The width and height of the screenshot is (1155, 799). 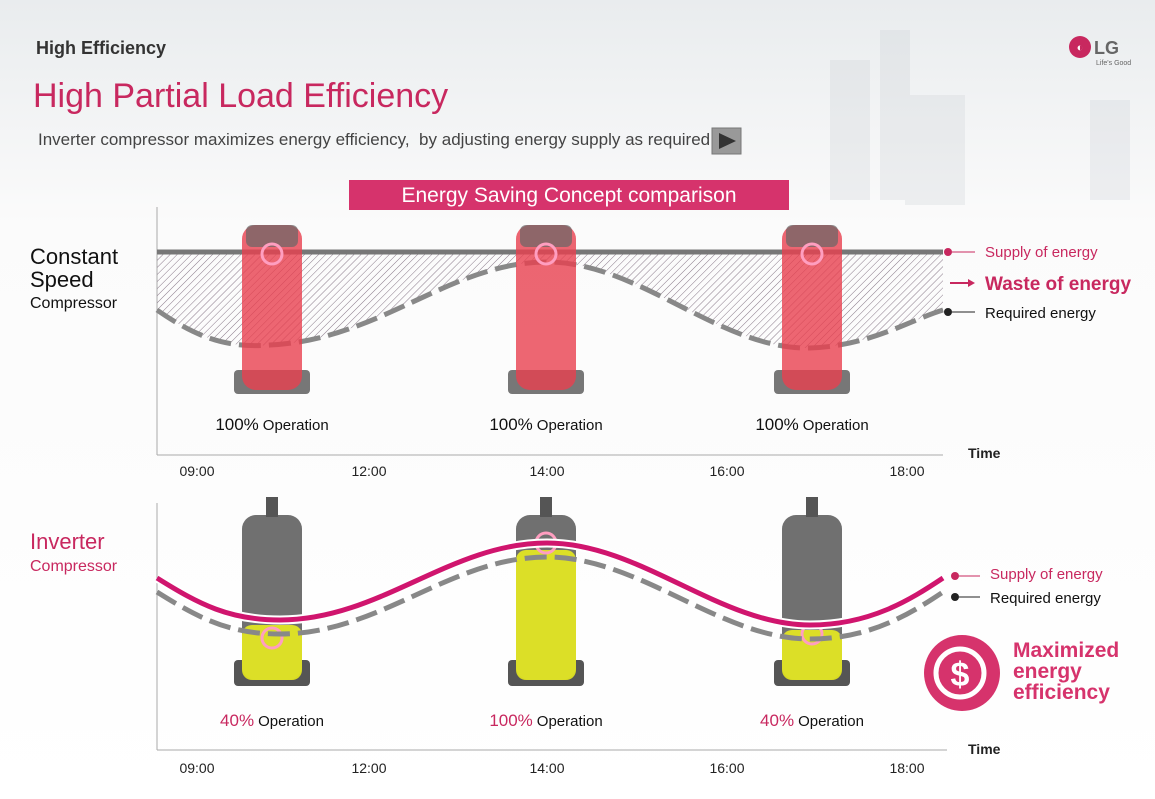 What do you see at coordinates (1106, 48) in the screenshot?
I see `brand: LG` at bounding box center [1106, 48].